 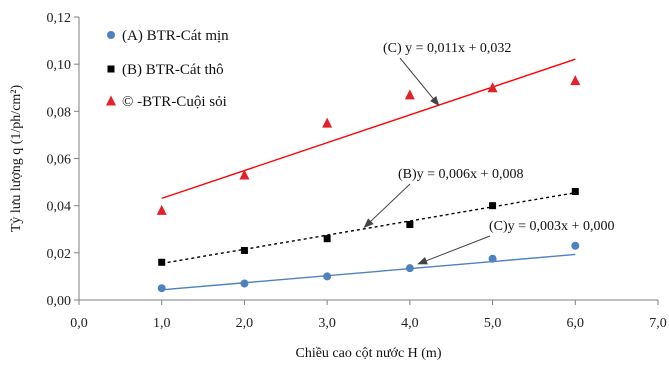 What do you see at coordinates (551, 226) in the screenshot?
I see `equation-label: (C)y = 0,003x + 0,000` at bounding box center [551, 226].